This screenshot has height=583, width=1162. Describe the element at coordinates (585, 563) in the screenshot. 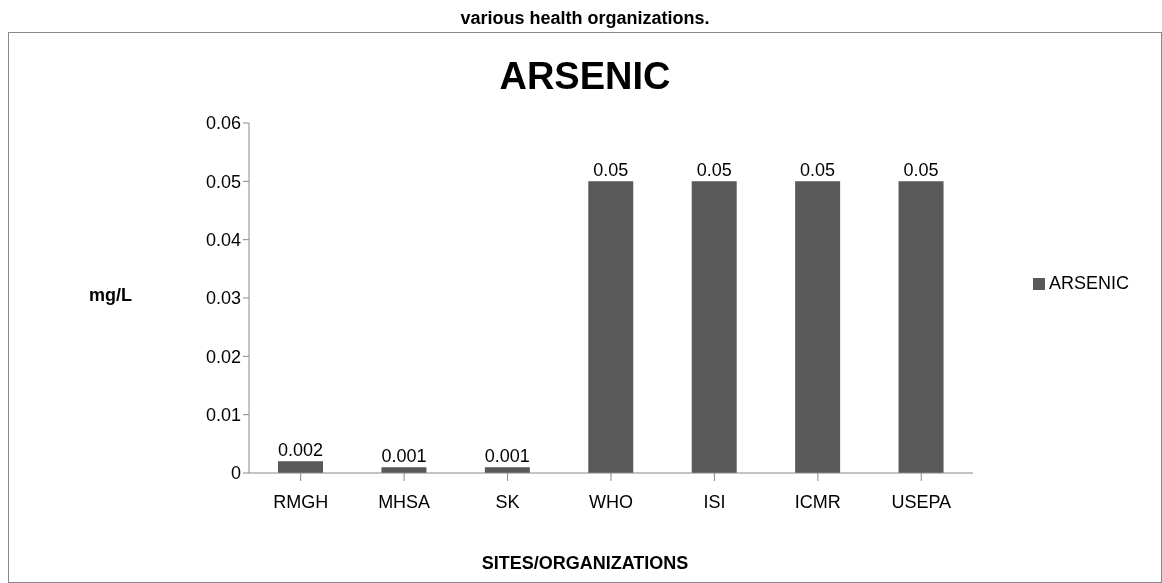

I see `x-axis-title: SITES/ORGANIZATIONS` at that location.